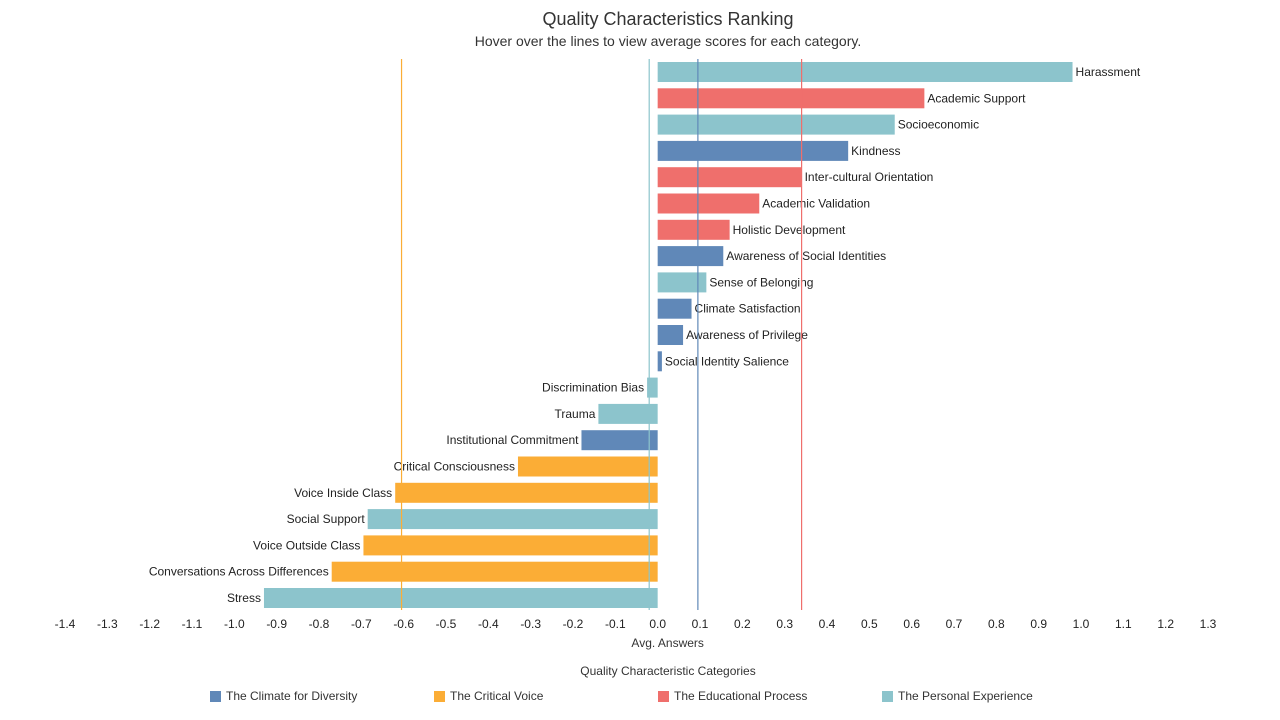 This screenshot has height=720, width=1280. Describe the element at coordinates (668, 671) in the screenshot. I see `legend-title: Quality Characteristic Categories` at that location.